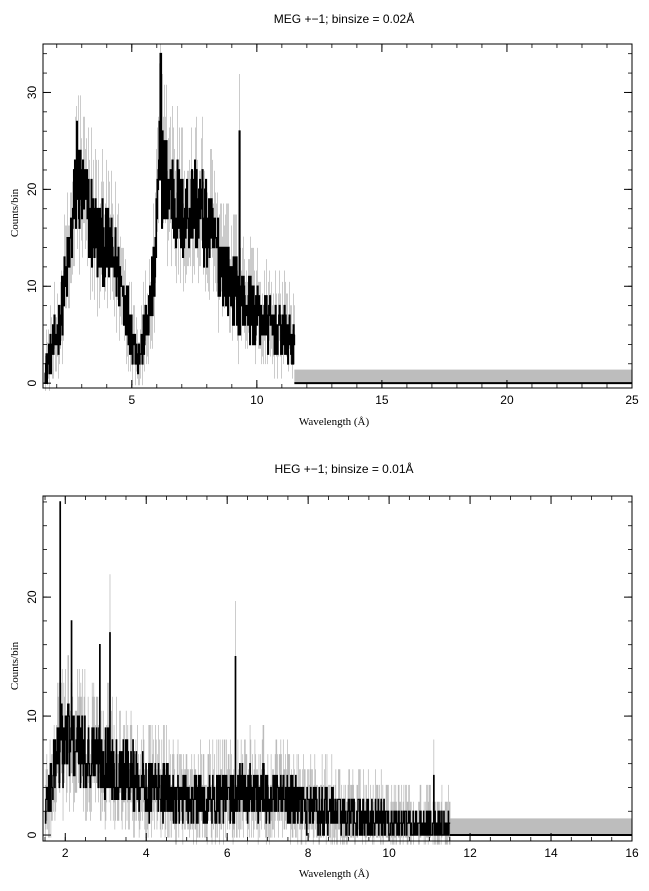  Describe the element at coordinates (382, 400) in the screenshot. I see `meg-x-tick-label: 15` at that location.